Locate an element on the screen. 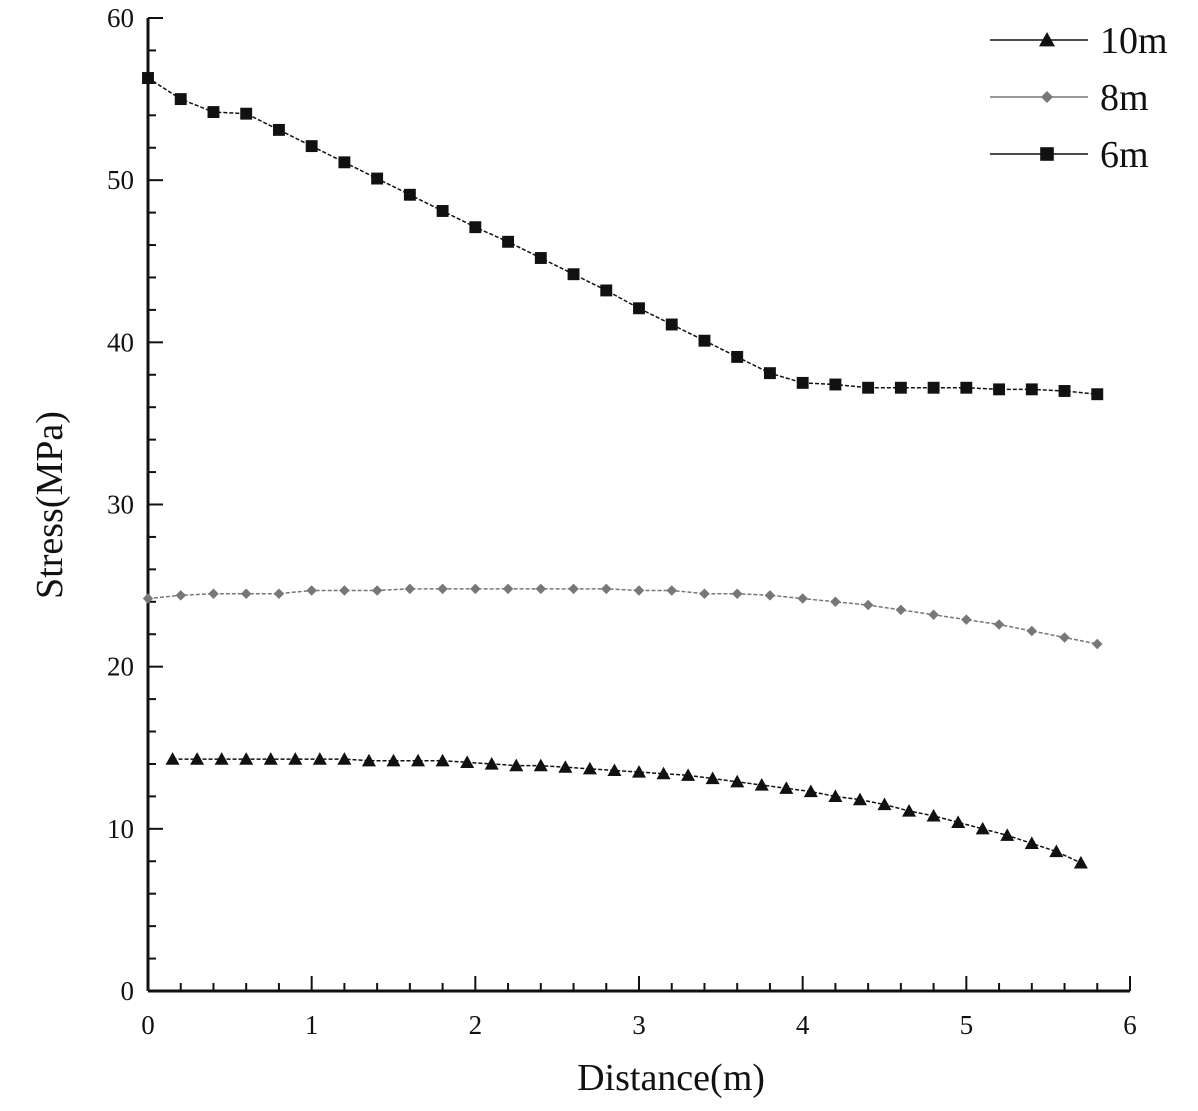 The height and width of the screenshot is (1111, 1198). y-tick-label: 30 is located at coordinates (120, 505).